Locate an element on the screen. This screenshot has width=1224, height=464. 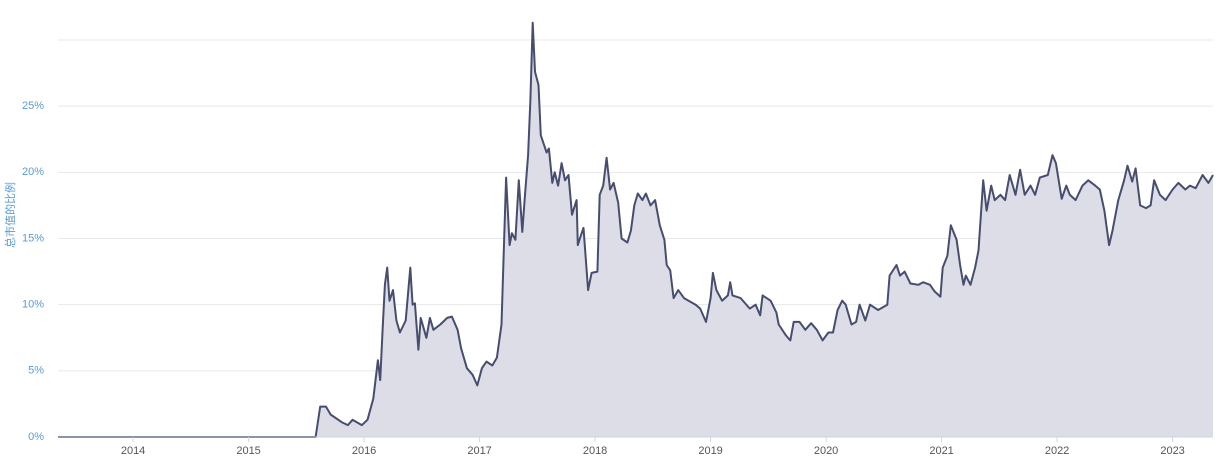
y-tick-label: 25% is located at coordinates (33, 106).